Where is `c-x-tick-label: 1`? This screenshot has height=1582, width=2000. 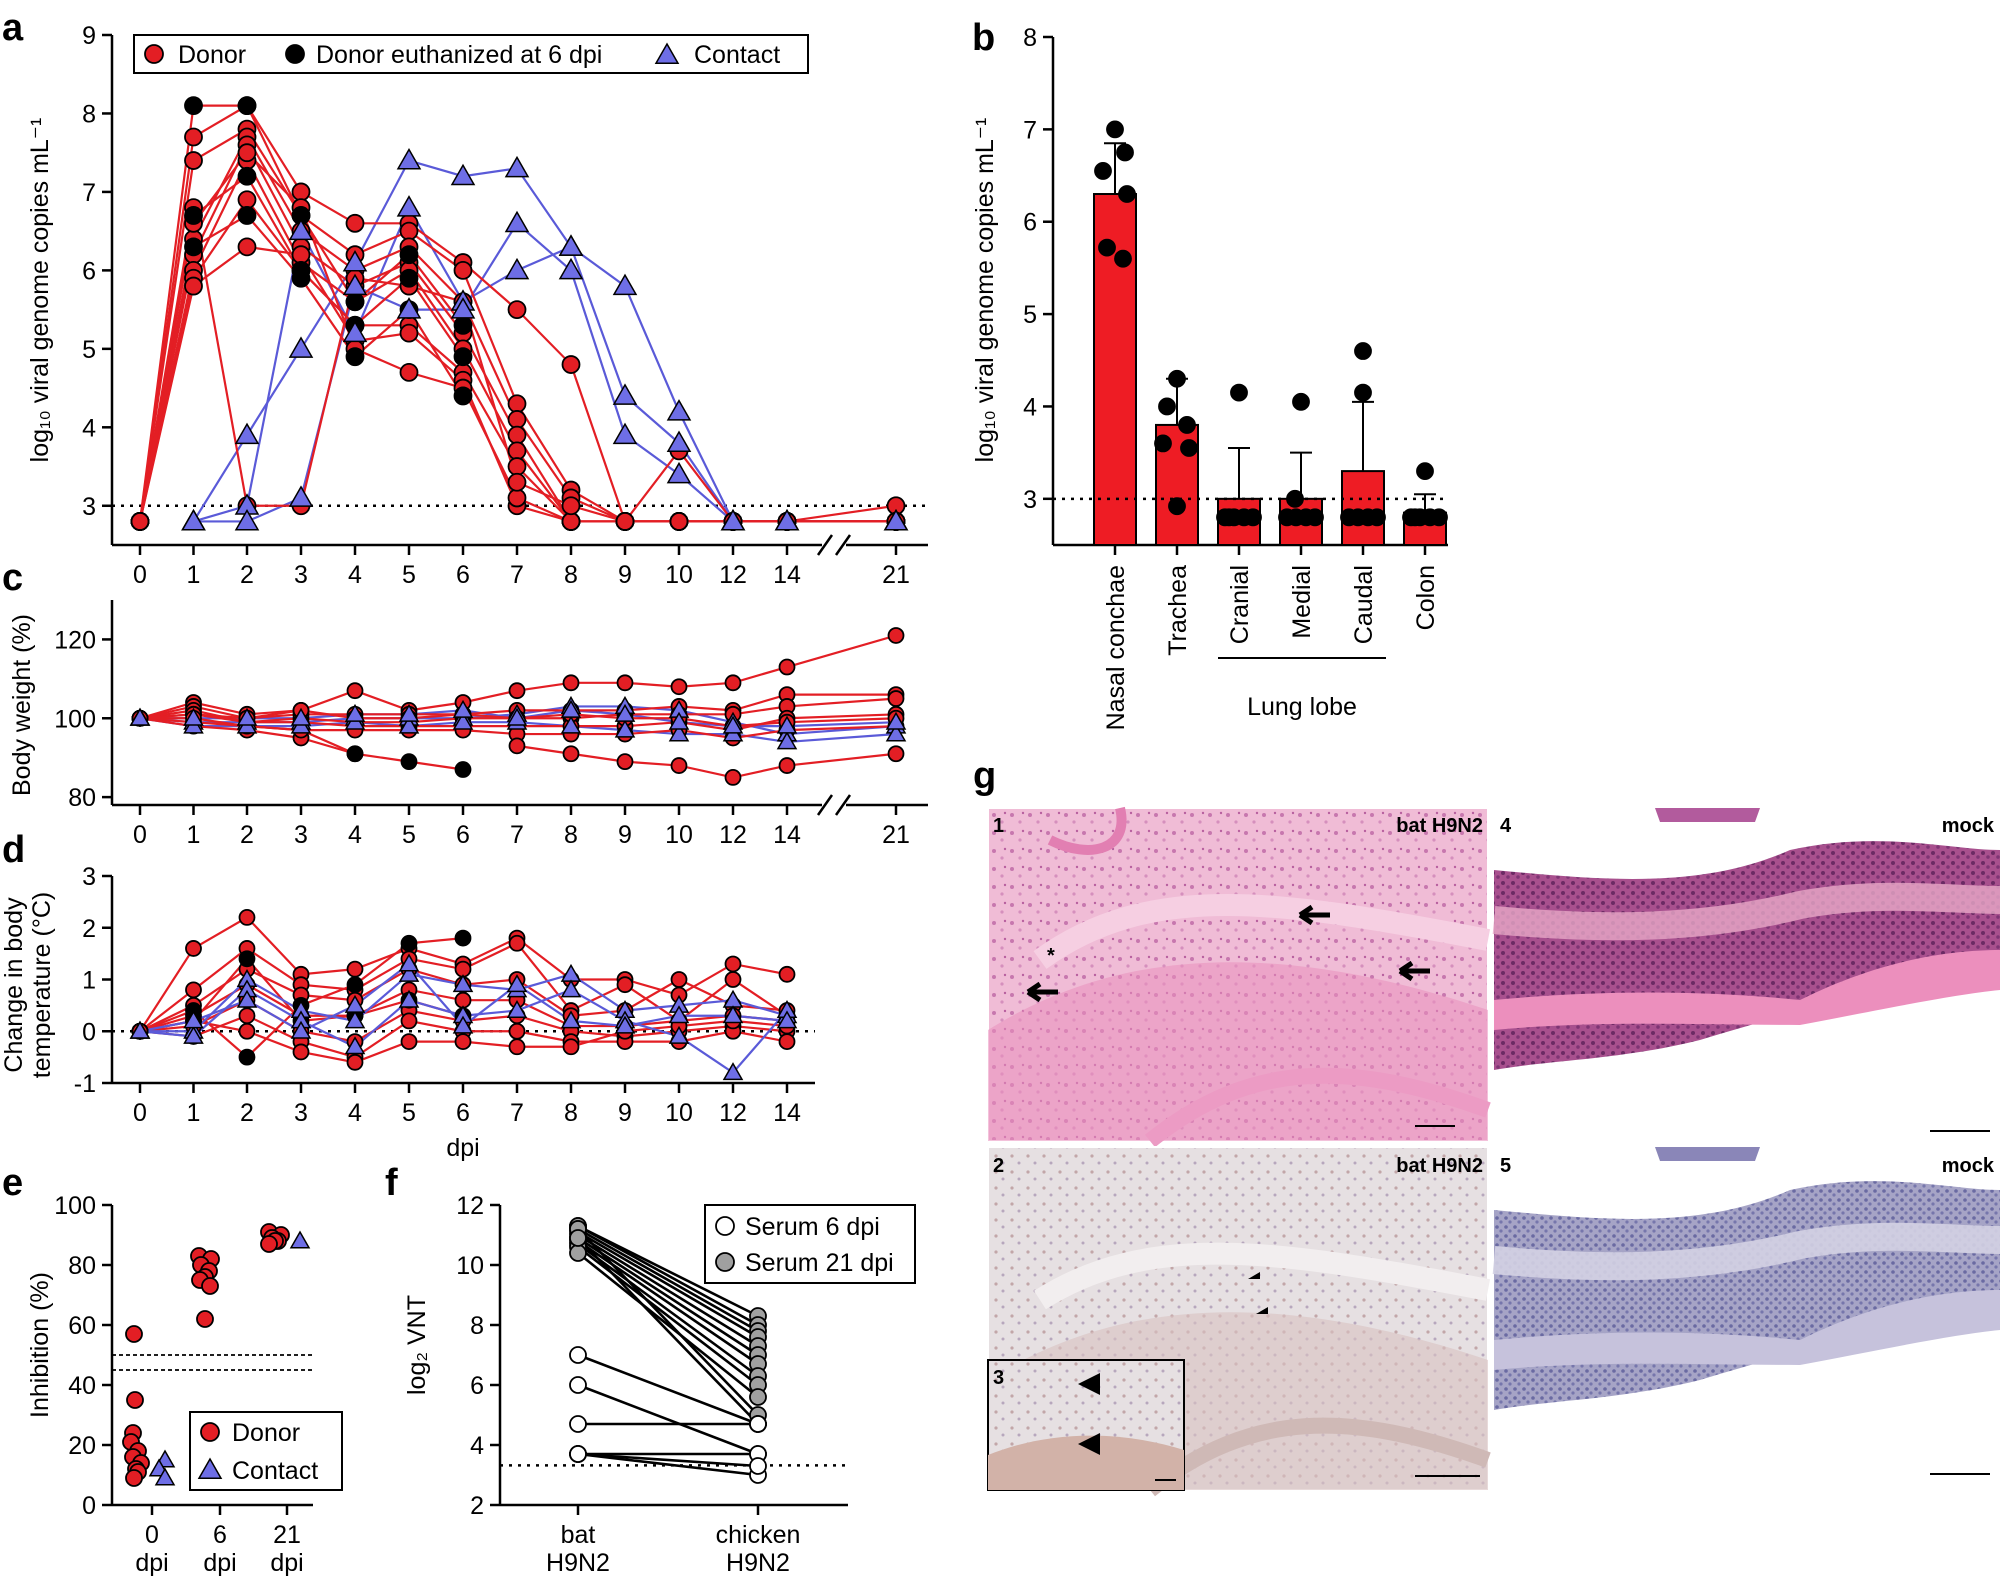 c-x-tick-label: 1 is located at coordinates (194, 835).